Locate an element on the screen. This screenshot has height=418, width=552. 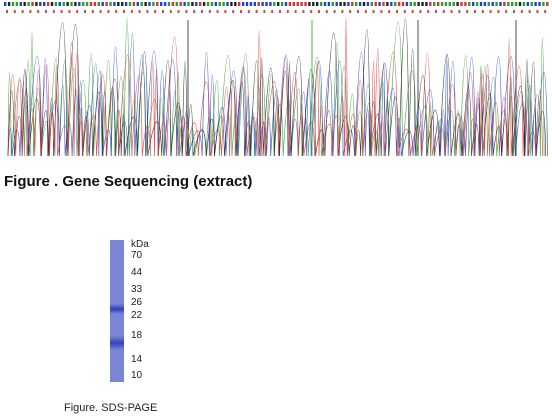
mw-marker-18: 18 is located at coordinates (137, 335).